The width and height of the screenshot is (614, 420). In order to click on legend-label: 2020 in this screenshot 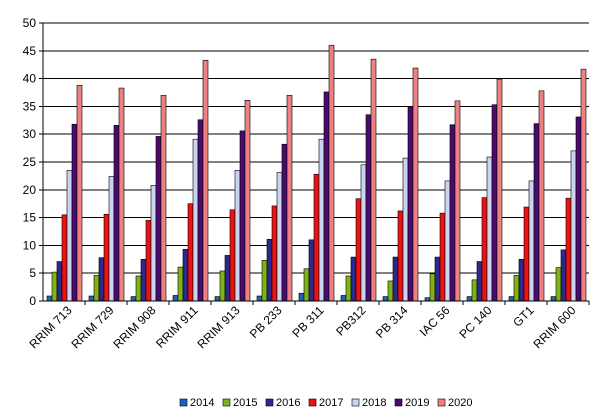, I will do `click(460, 403)`.